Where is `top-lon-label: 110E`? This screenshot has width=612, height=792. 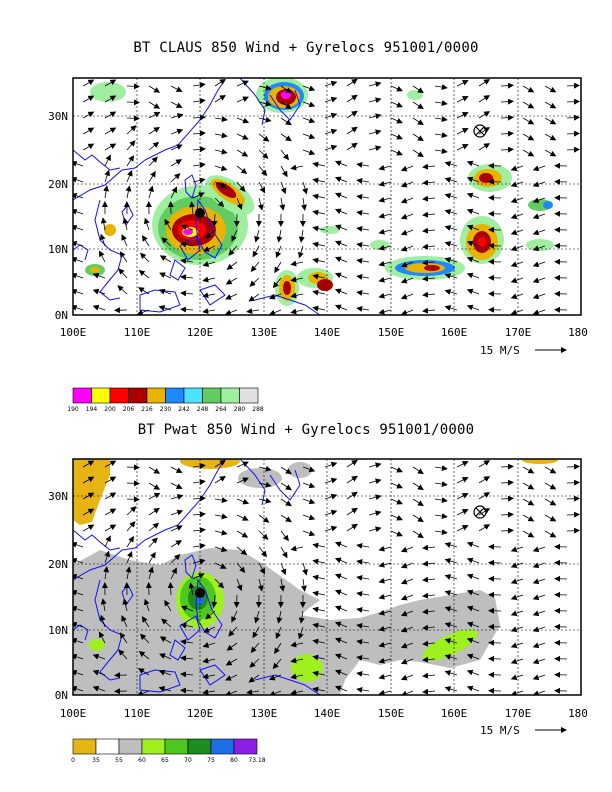 top-lon-label: 110E is located at coordinates (137, 332).